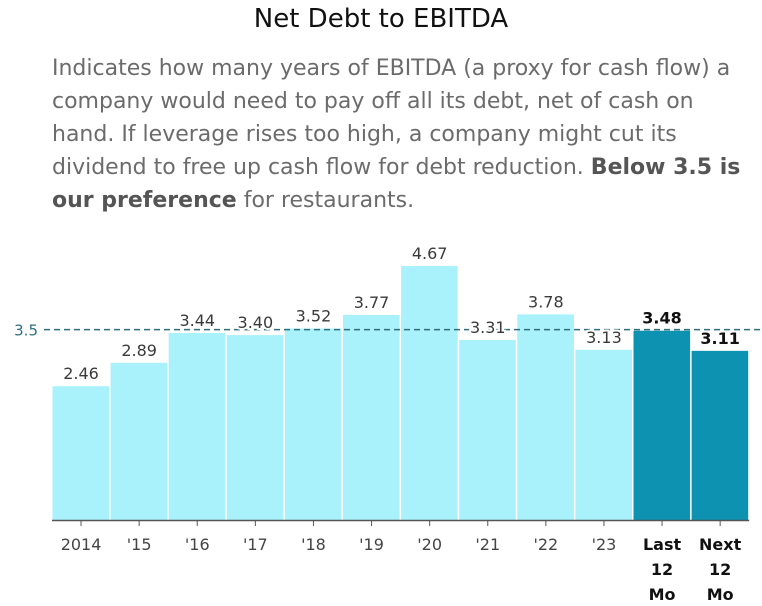 This screenshot has width=762, height=606. I want to click on description-emphasis: Below 3.5 is our preference, so click(396, 184).